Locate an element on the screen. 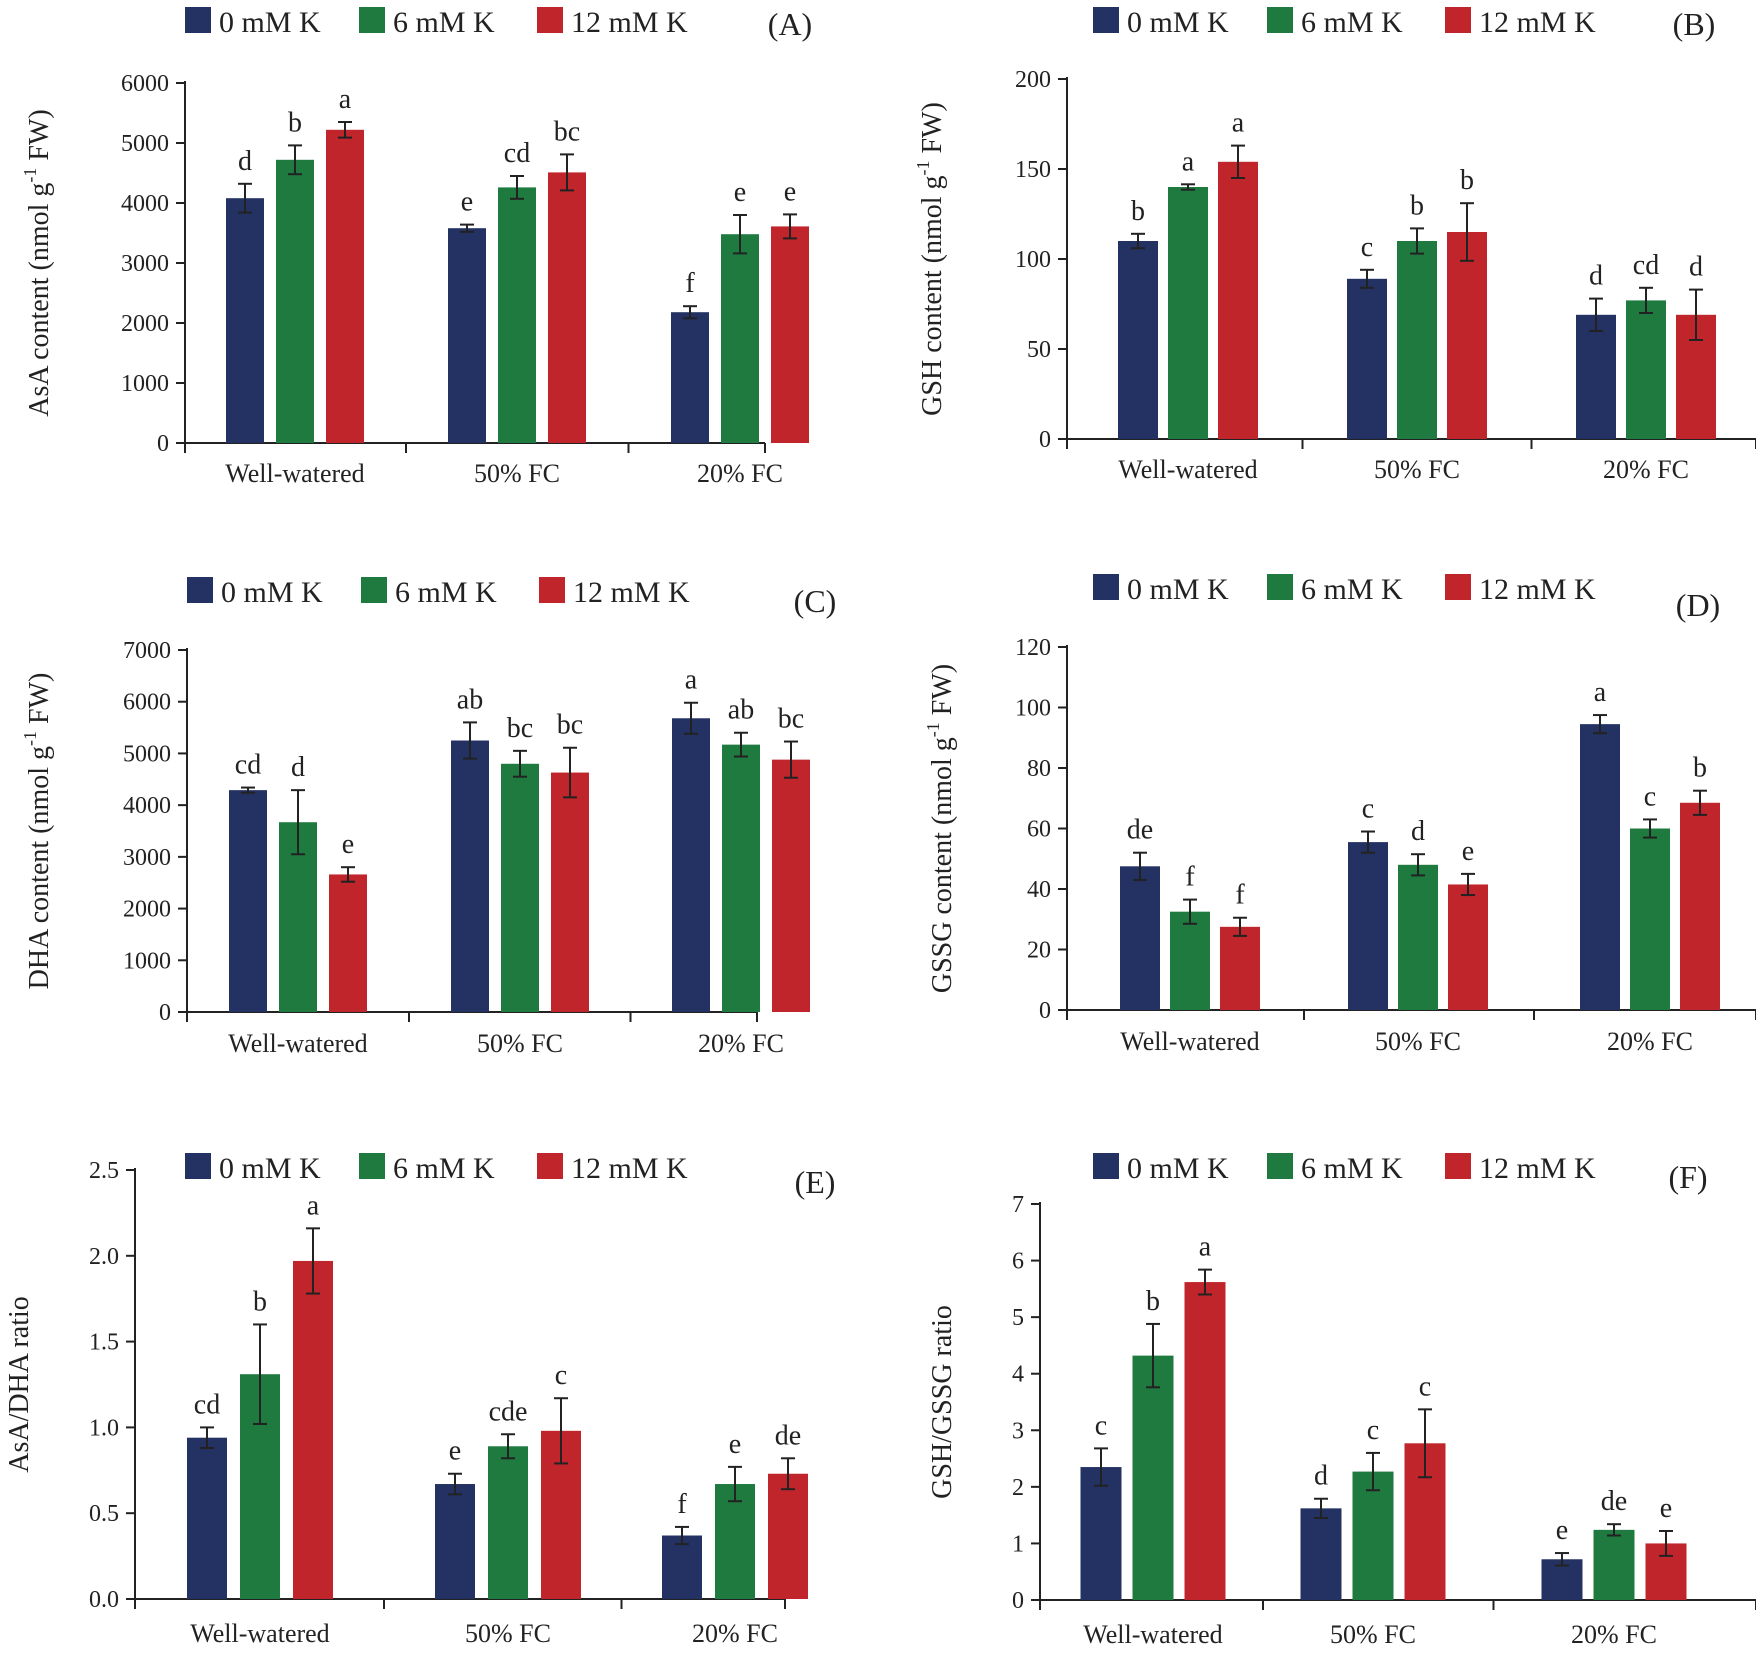 The image size is (1756, 1657). y-tick-label-f-5: 5 is located at coordinates (1018, 1318).